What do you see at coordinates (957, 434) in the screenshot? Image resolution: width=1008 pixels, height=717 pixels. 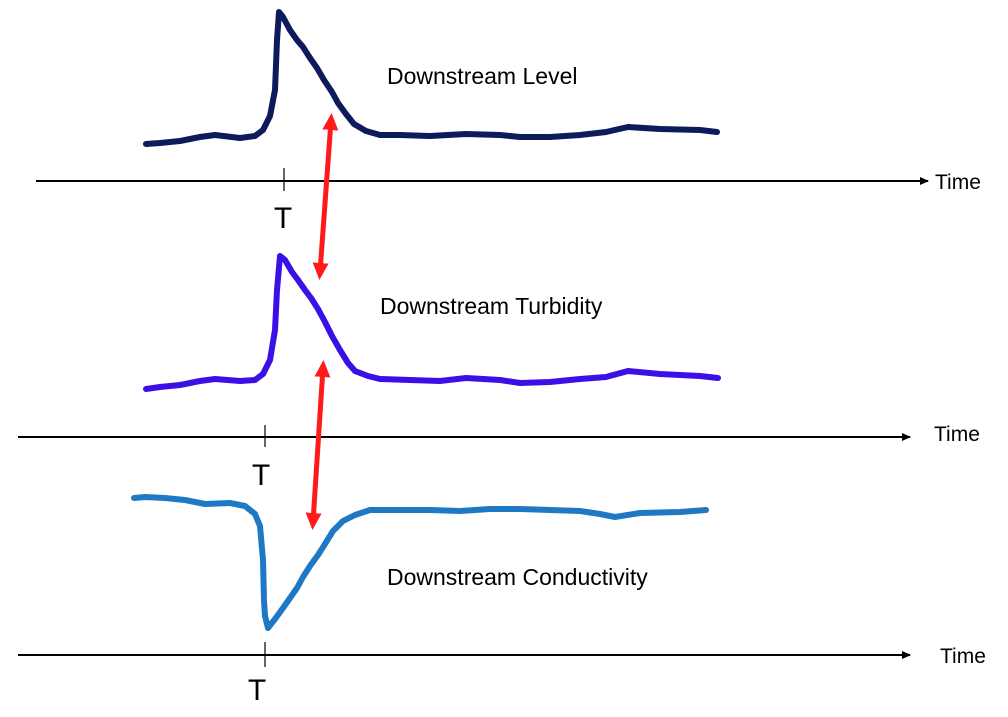 I see `axis-label-2: Time` at bounding box center [957, 434].